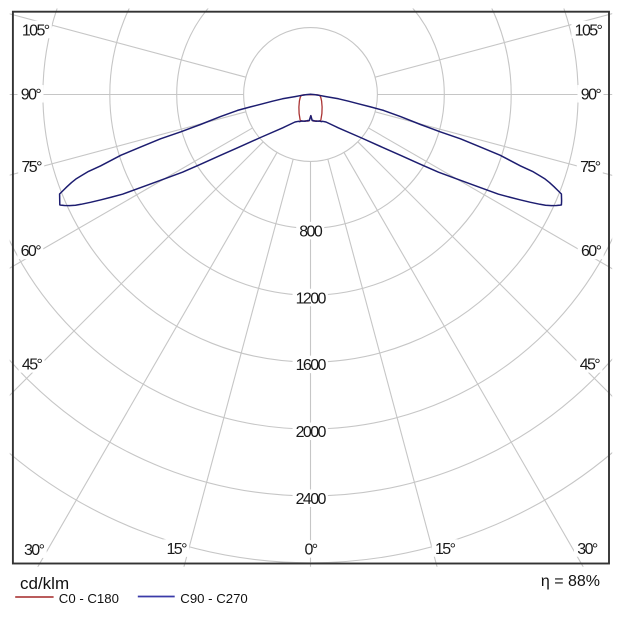 This screenshot has width=626, height=617. Describe the element at coordinates (89, 598) in the screenshot. I see `svg-text: C0 - C180` at that location.